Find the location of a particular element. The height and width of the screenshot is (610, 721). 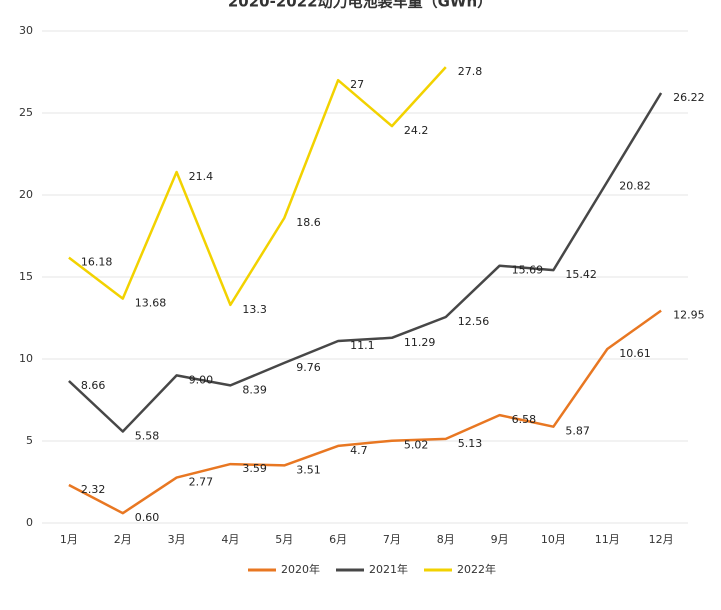

y-tick-label: 20 is located at coordinates (26, 194).